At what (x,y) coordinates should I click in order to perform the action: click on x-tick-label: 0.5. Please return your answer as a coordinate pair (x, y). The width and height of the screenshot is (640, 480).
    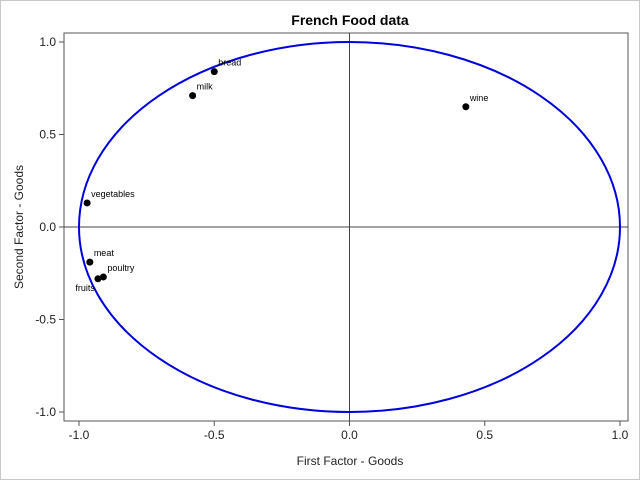
    Looking at the image, I should click on (484, 435).